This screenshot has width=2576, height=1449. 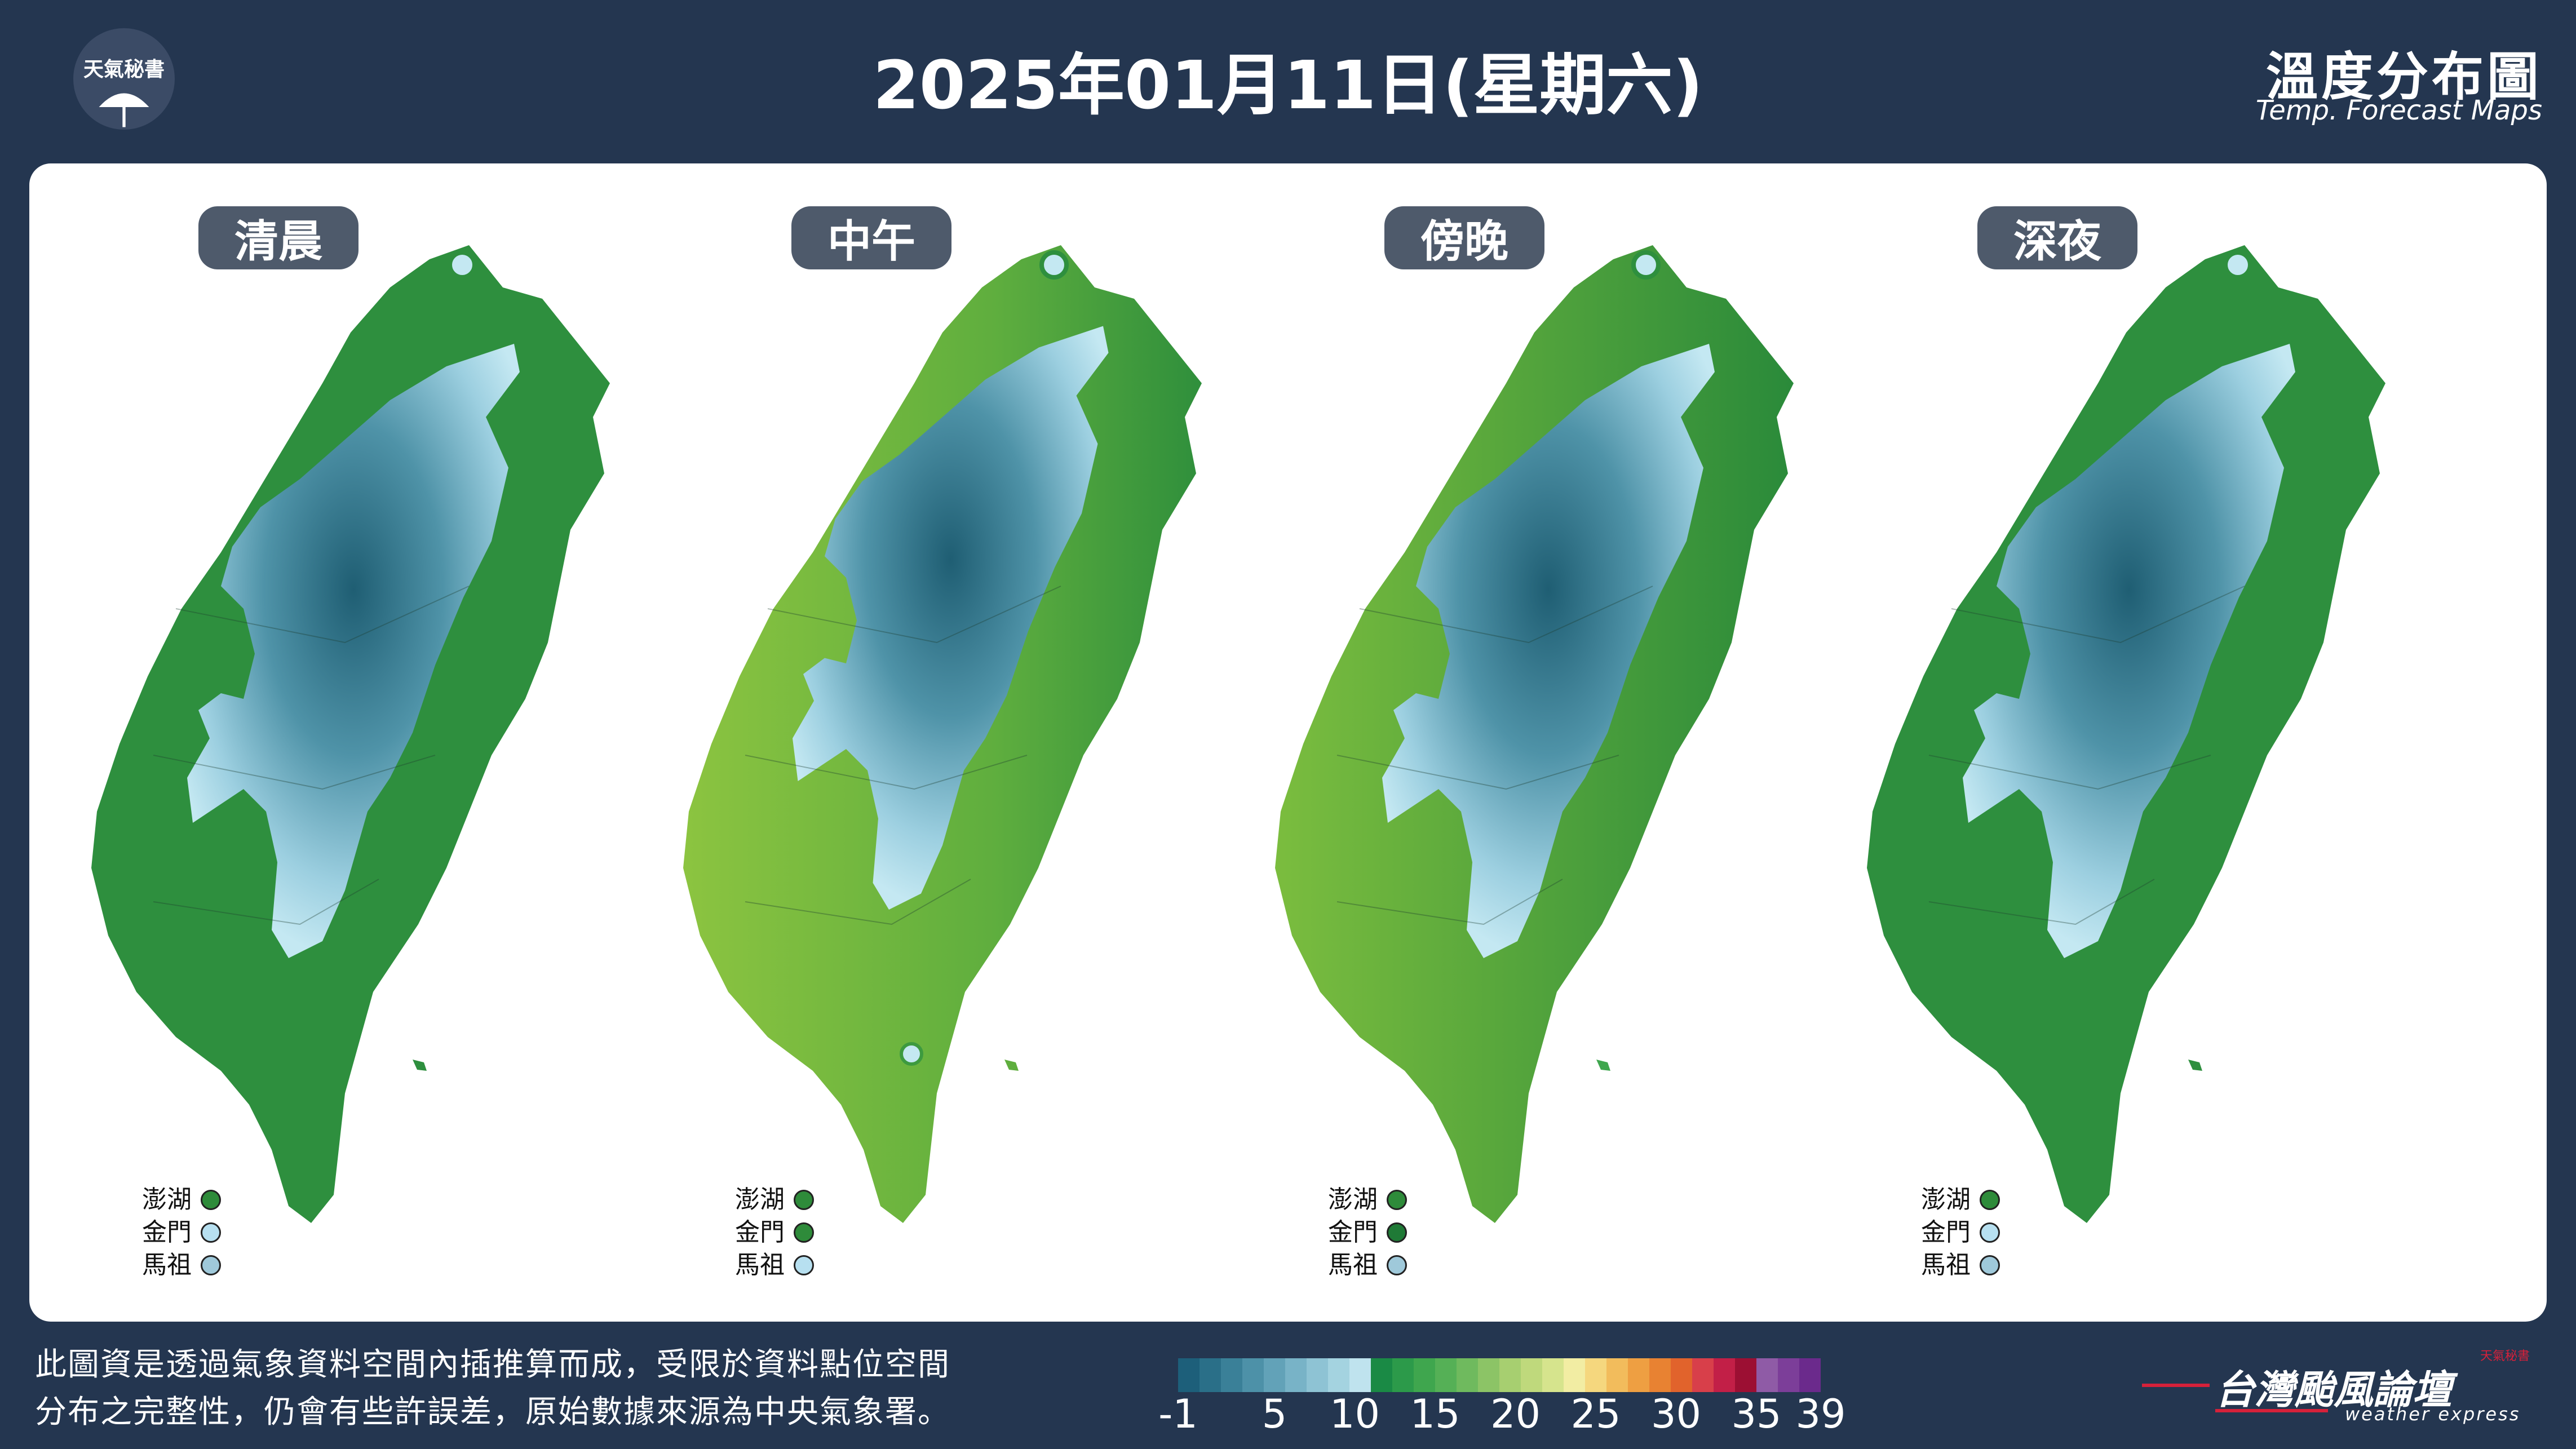 I want to click on map-dusk, so click(x=1534, y=734).